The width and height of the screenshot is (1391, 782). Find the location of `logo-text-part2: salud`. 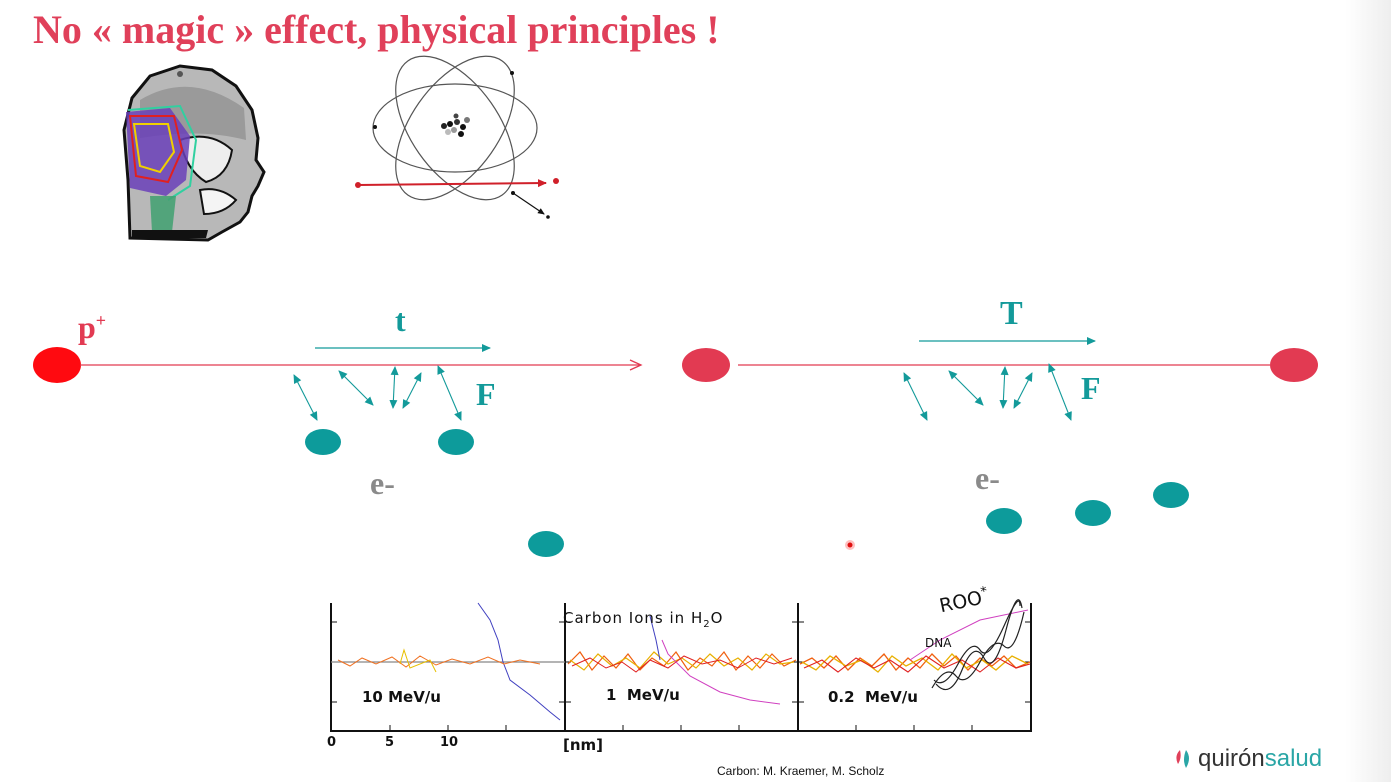

logo-text-part2: salud is located at coordinates (1293, 758).